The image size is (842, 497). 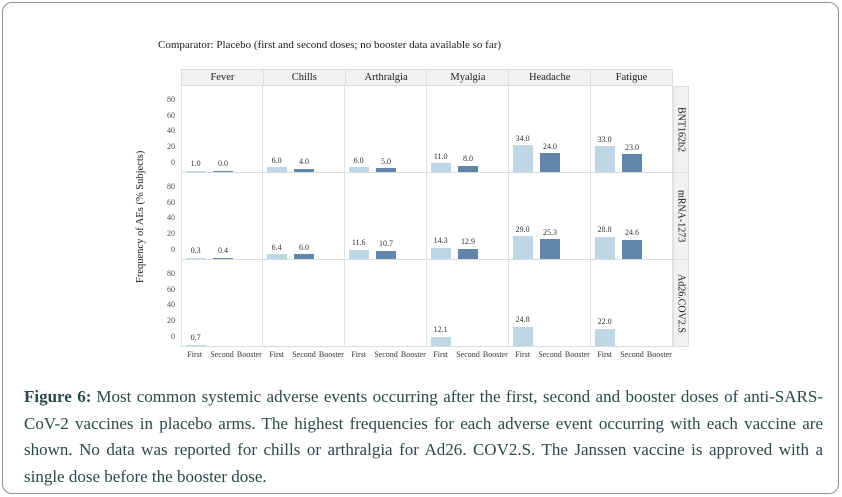 I want to click on facet-row: 0 20 40 60 80 0.7 12.1 24.8 22.0 Ad26.COV2.S, so click(x=416, y=303).